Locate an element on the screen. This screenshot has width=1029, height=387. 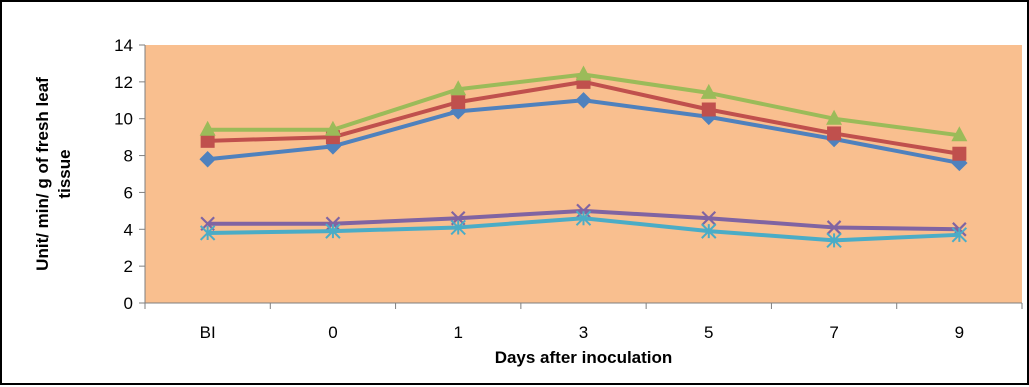
y-axis-title-line-2: tissue is located at coordinates (64, 173).